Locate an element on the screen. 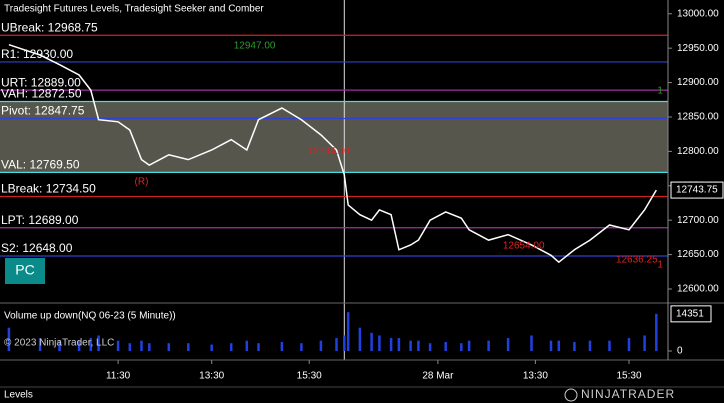  y-tick-label: 12700.00 is located at coordinates (698, 220).